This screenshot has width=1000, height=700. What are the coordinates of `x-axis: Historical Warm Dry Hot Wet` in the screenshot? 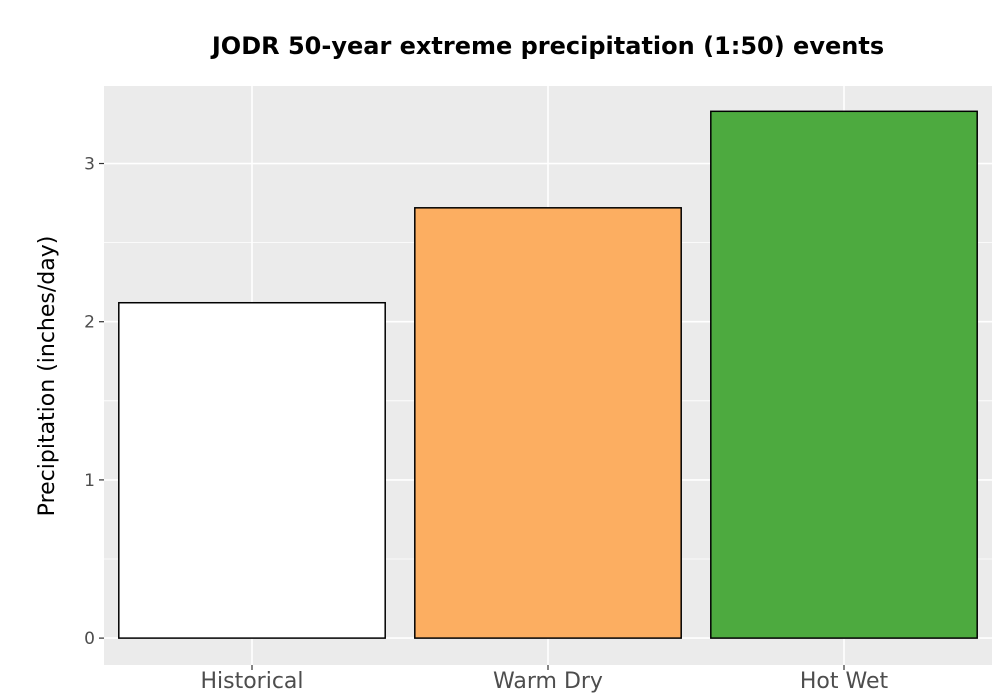 It's located at (544, 679).